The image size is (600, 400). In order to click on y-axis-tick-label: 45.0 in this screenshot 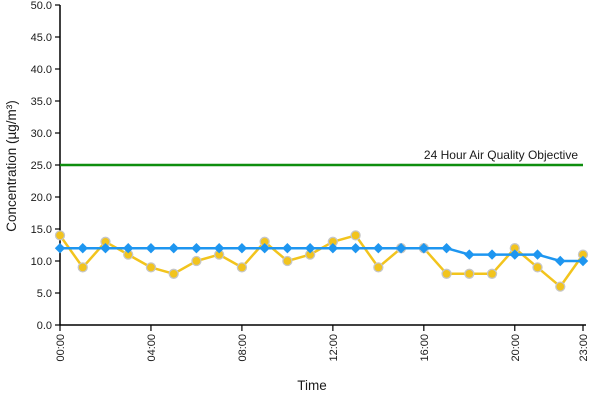, I will do `click(41, 38)`.